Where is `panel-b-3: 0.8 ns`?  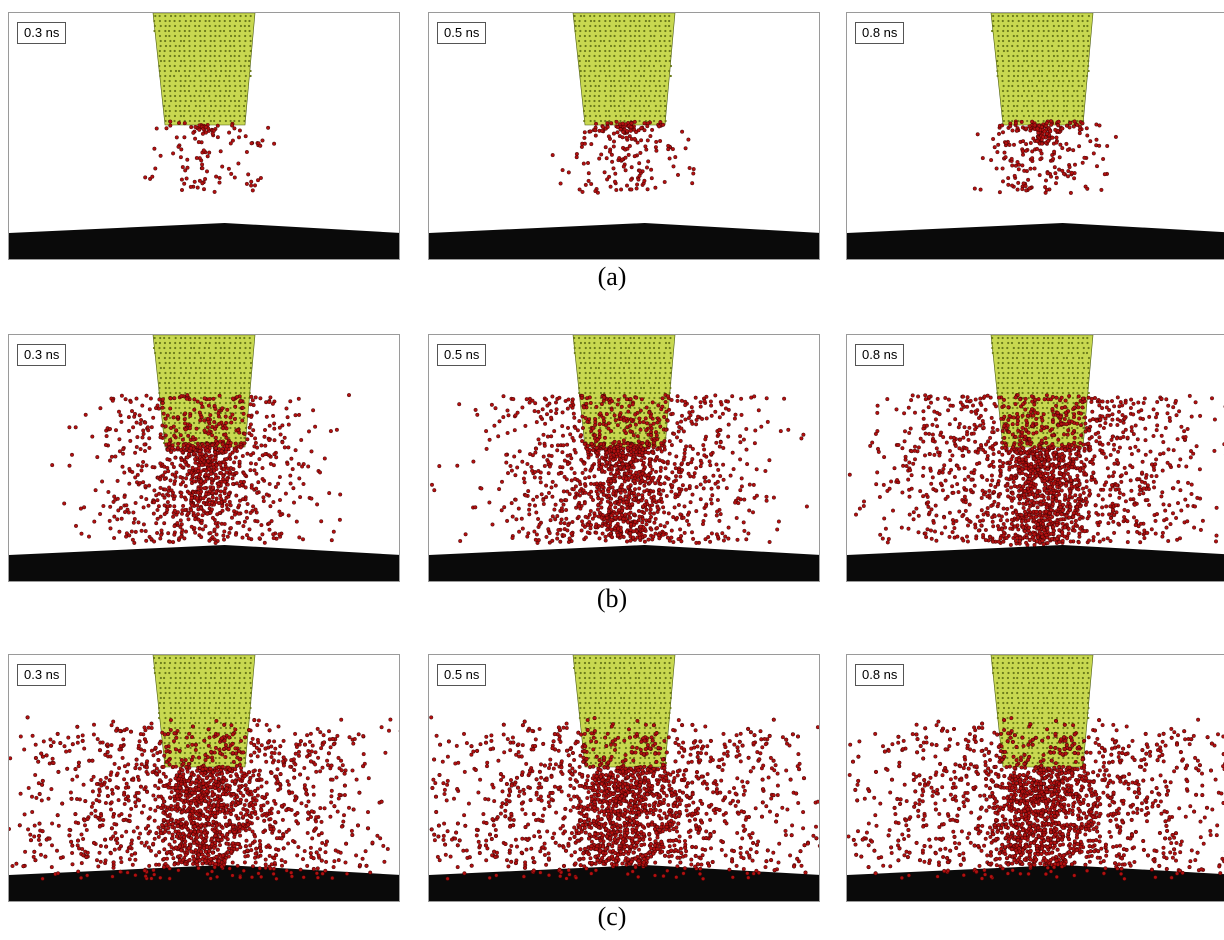
panel-b-3: 0.8 ns is located at coordinates (1035, 458).